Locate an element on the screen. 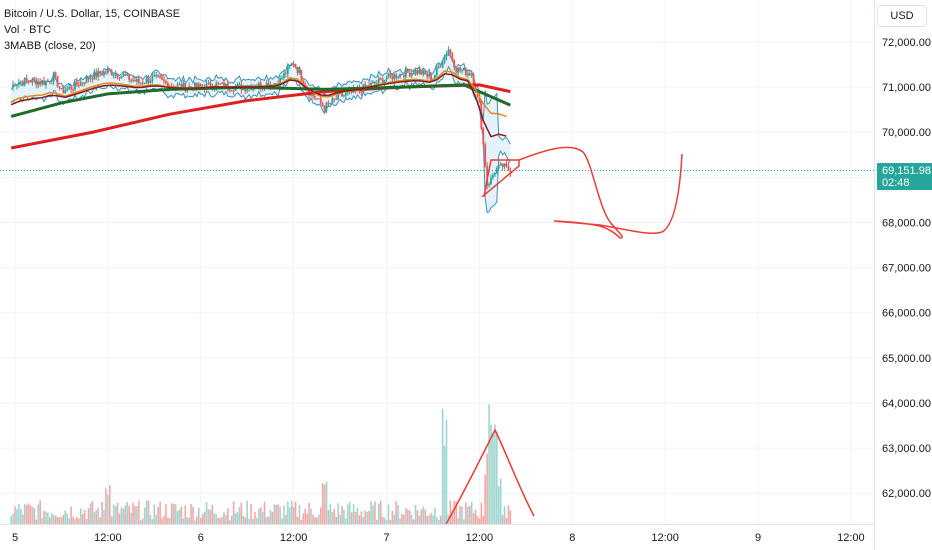 This screenshot has width=932, height=550. indicator-legend: 3MABB (close, 20) is located at coordinates (50, 46).